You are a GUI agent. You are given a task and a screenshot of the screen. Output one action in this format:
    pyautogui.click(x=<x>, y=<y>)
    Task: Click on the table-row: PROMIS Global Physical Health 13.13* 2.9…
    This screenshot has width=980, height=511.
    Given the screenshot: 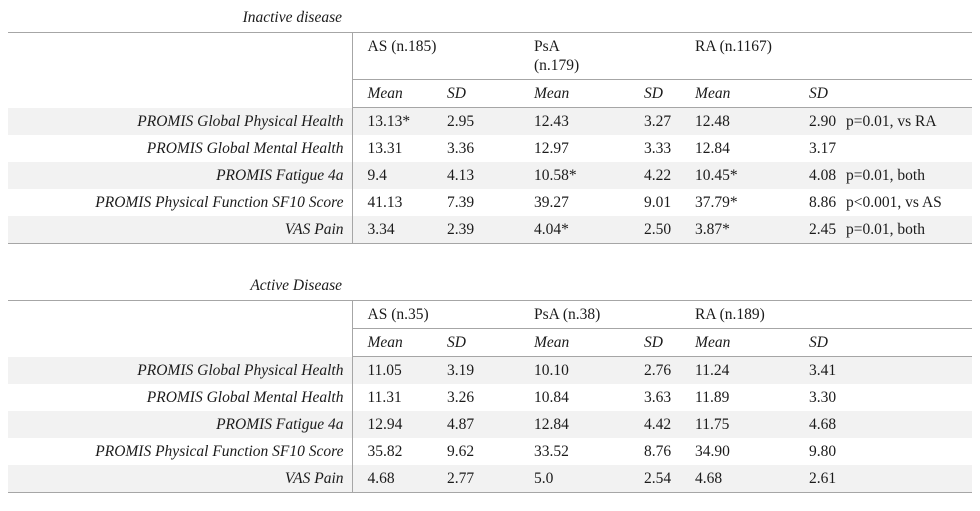 What is the action you would take?
    pyautogui.click(x=490, y=121)
    